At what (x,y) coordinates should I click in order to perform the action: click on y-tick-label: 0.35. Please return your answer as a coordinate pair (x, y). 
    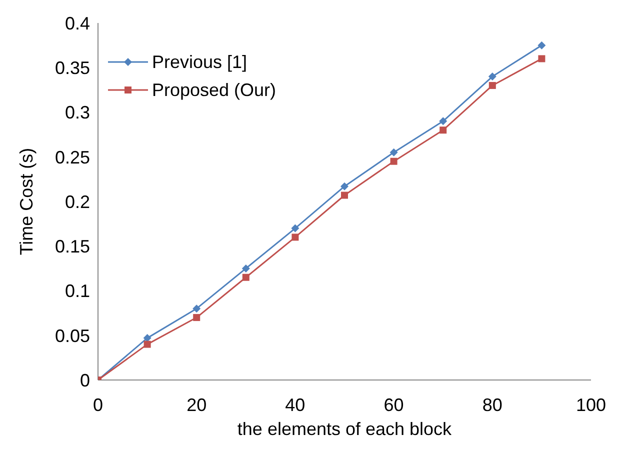
    Looking at the image, I should click on (72, 68).